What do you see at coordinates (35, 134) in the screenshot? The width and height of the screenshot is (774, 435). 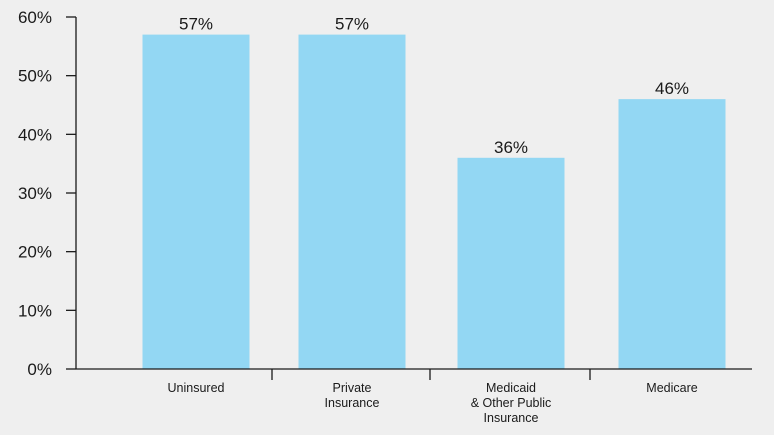 I see `y-tick-label-4: 40%` at bounding box center [35, 134].